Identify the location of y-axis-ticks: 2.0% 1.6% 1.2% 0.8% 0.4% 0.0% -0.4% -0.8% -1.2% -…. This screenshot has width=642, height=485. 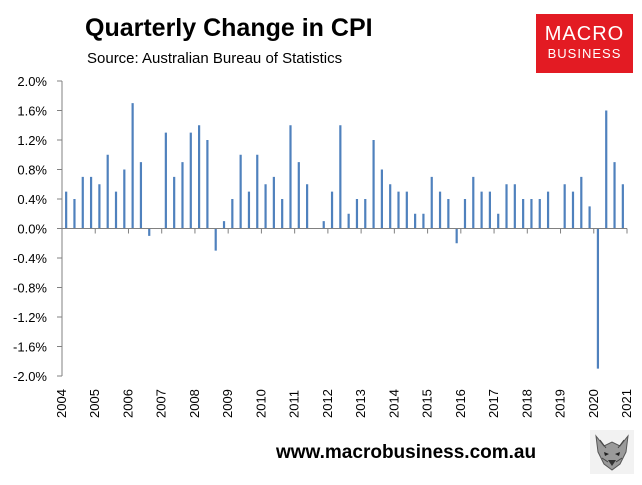
(30, 229).